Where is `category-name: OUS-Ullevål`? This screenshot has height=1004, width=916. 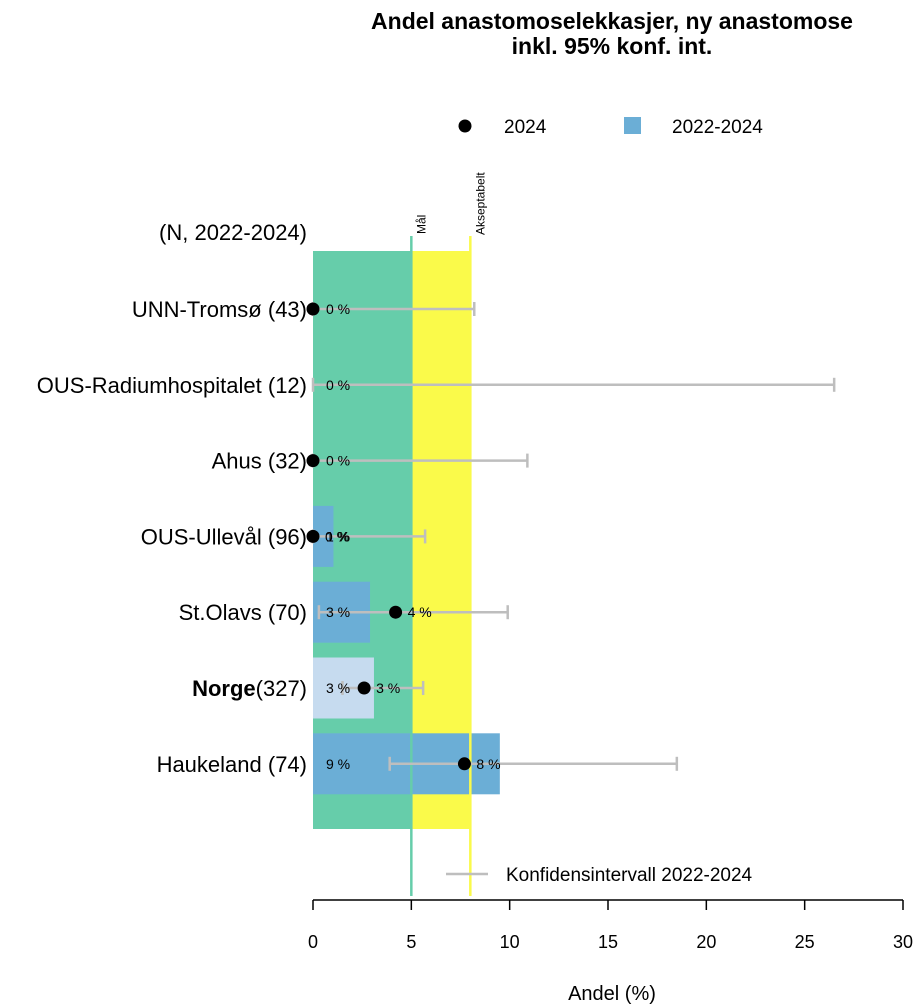 category-name: OUS-Ullevål is located at coordinates (204, 536).